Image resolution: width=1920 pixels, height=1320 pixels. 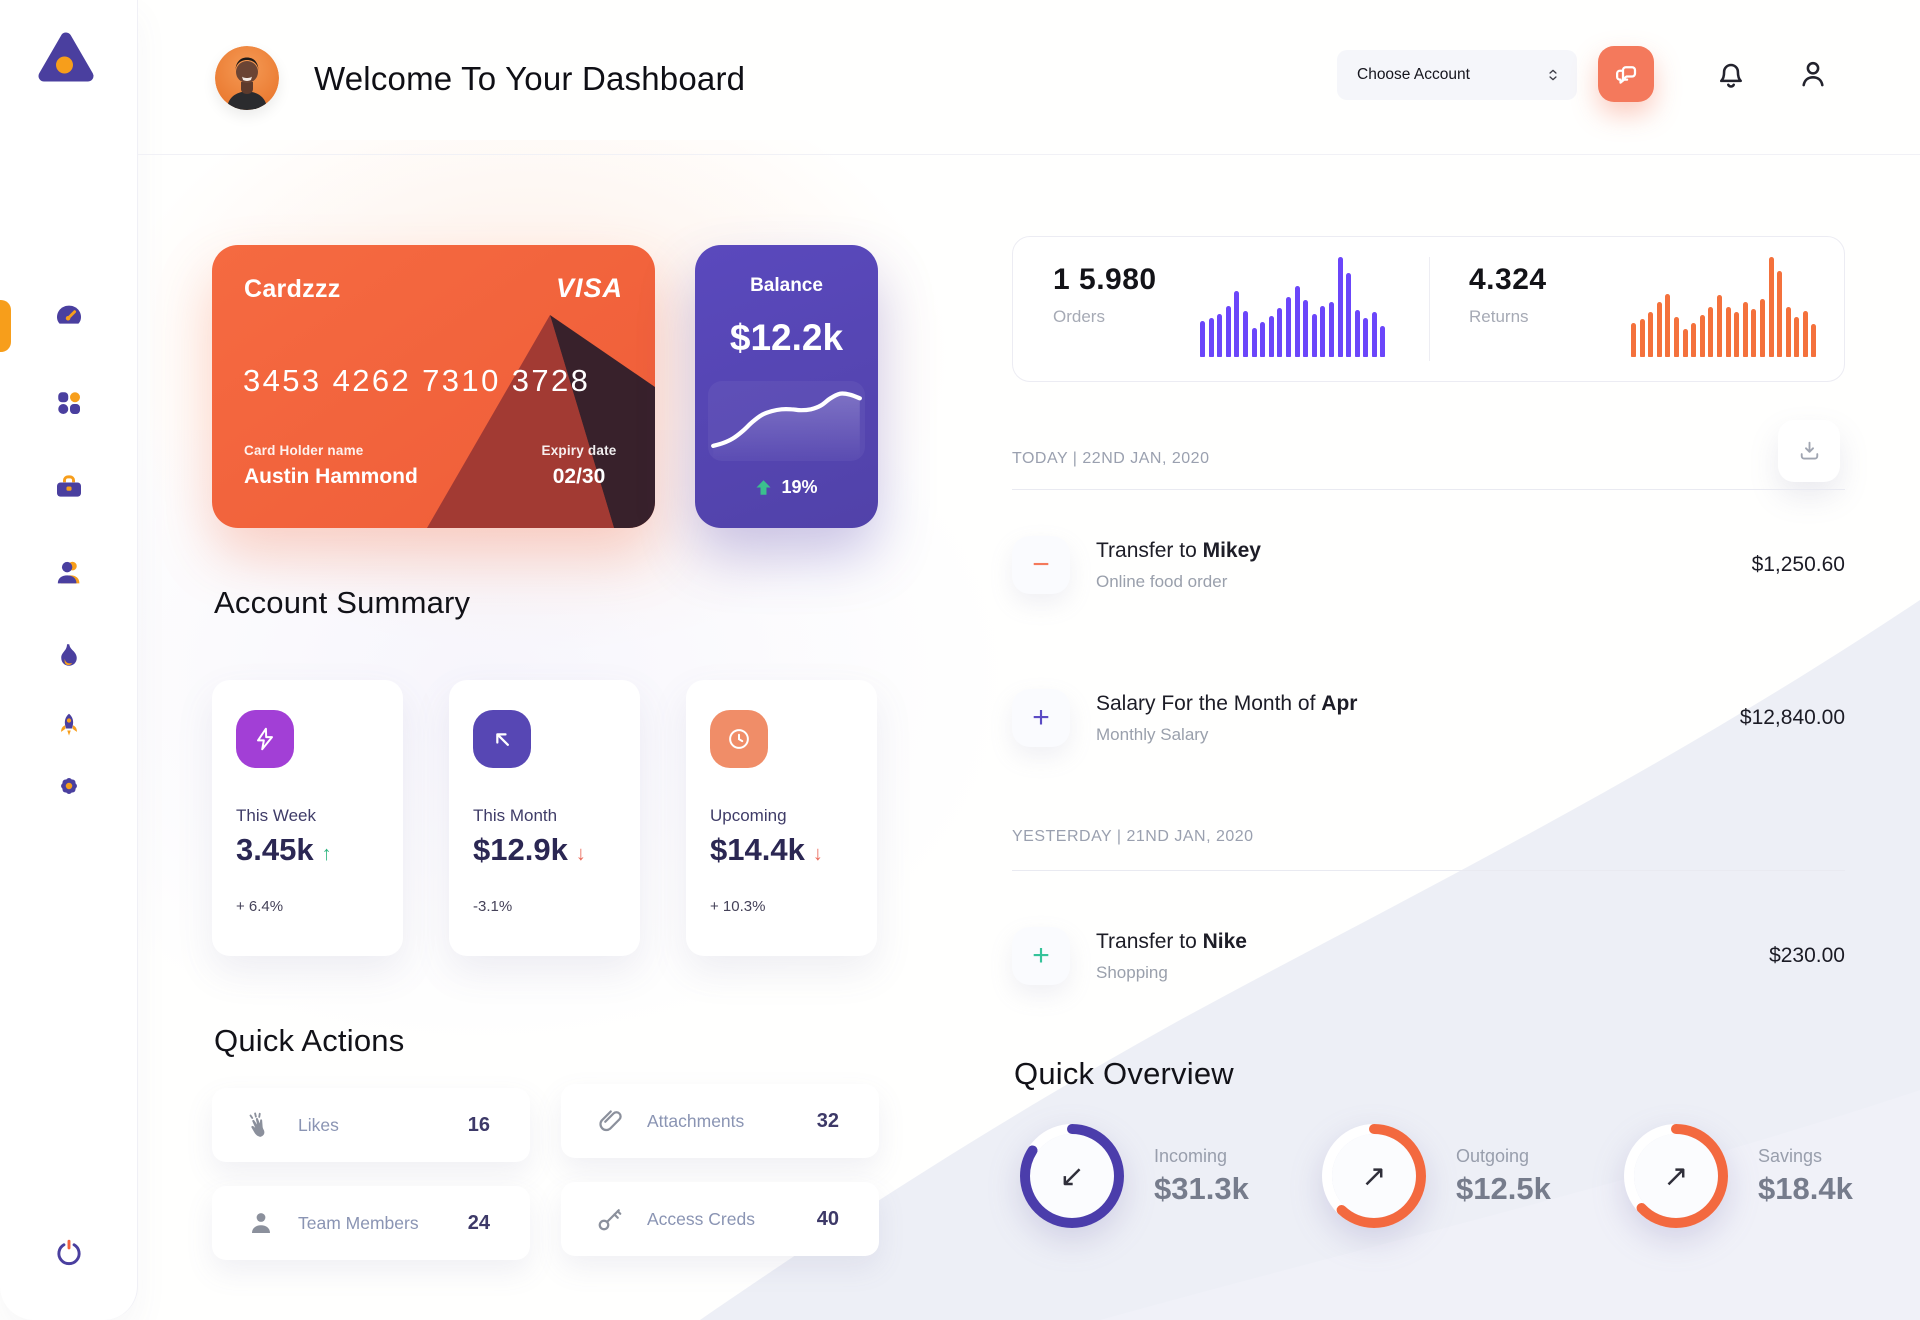 I want to click on sidebar-item-portfolio, so click(x=69, y=487).